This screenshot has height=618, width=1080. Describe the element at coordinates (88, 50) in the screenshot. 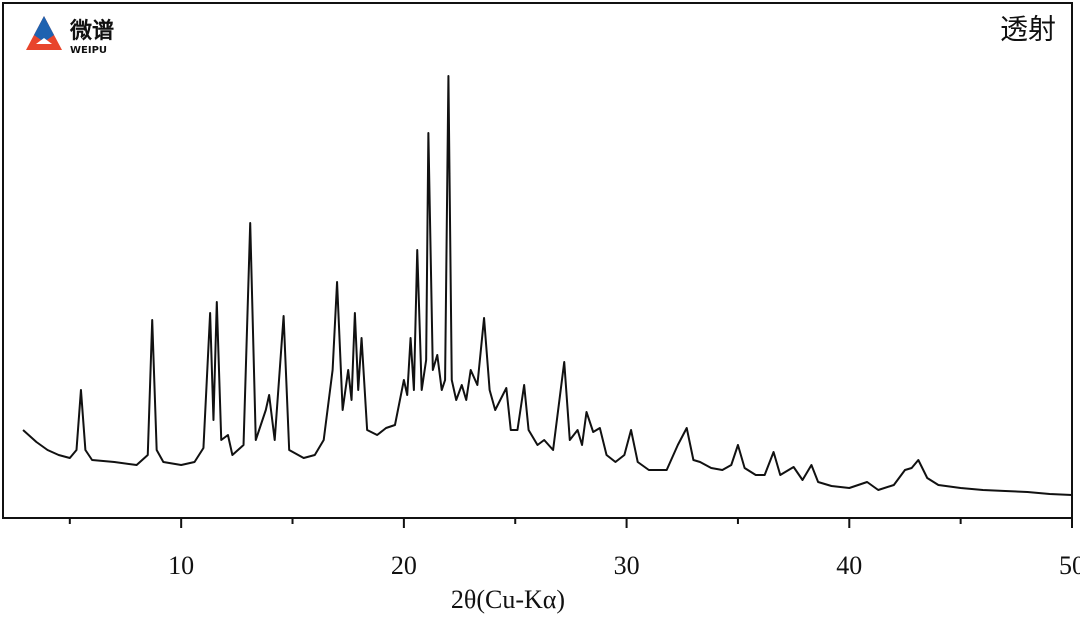

I see `logo-sub: WEIPU` at that location.